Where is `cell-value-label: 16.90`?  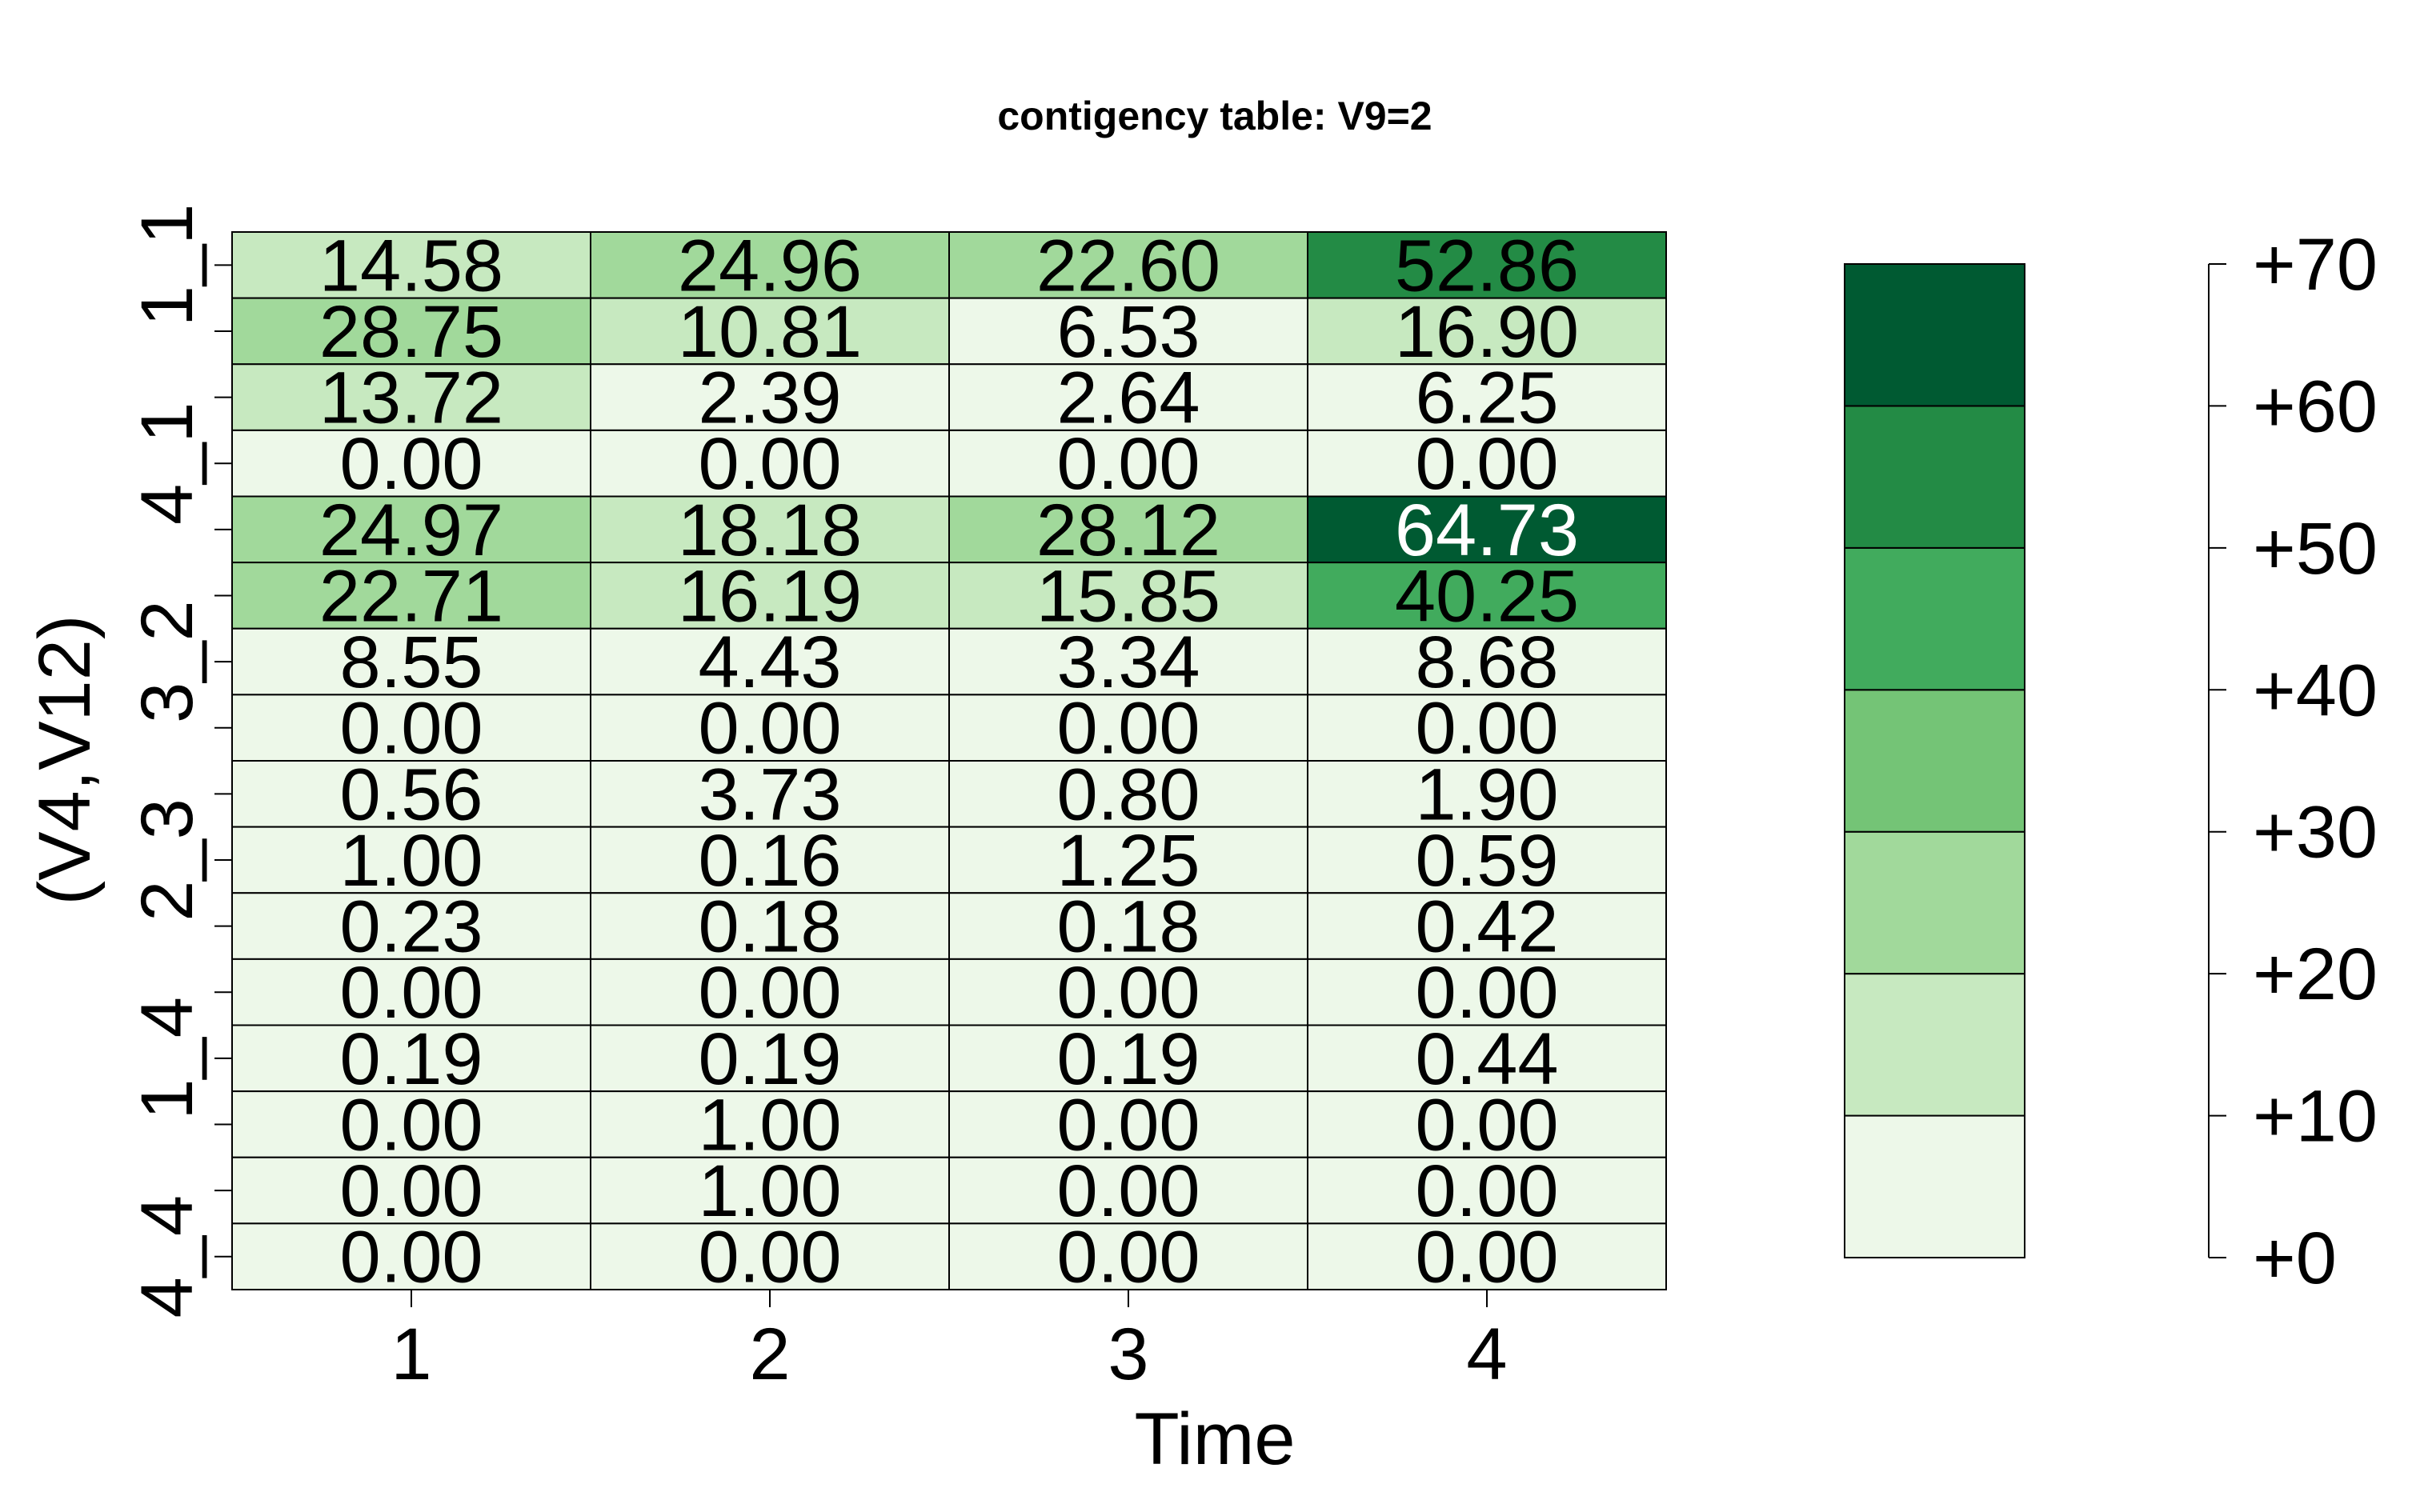
cell-value-label: 16.90 is located at coordinates (1487, 332).